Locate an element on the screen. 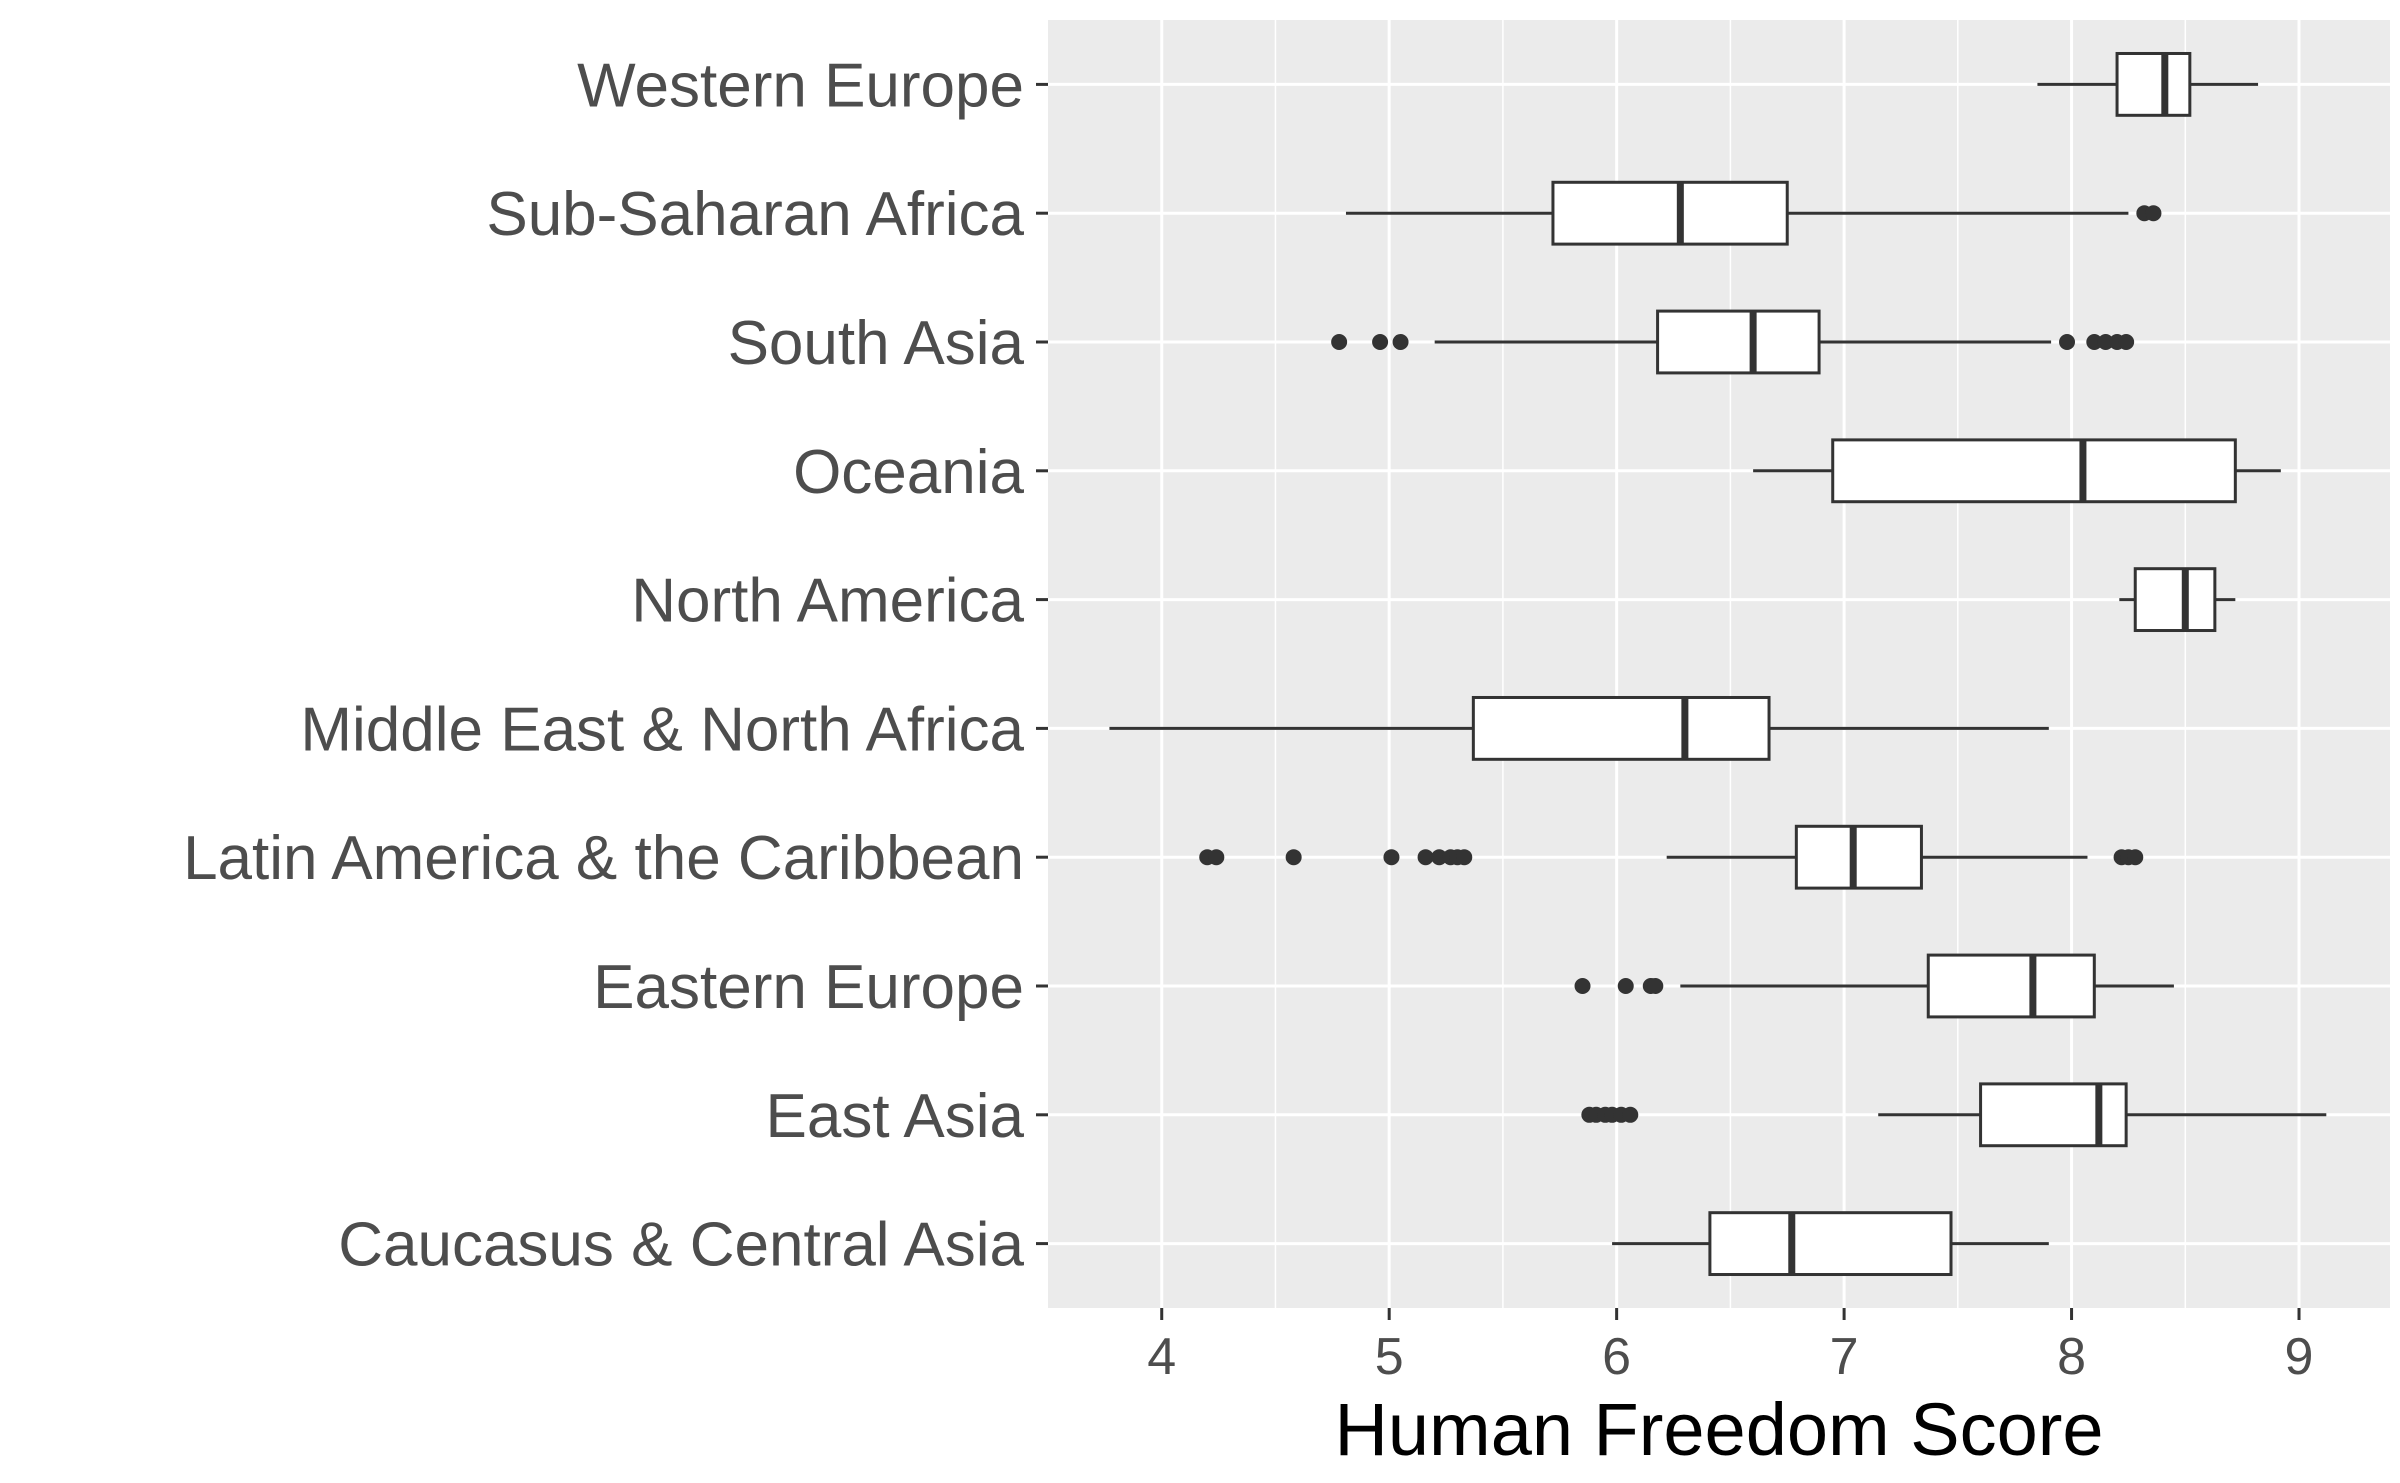 The image size is (2400, 1483). x-tick-label: 6 is located at coordinates (1616, 1357).